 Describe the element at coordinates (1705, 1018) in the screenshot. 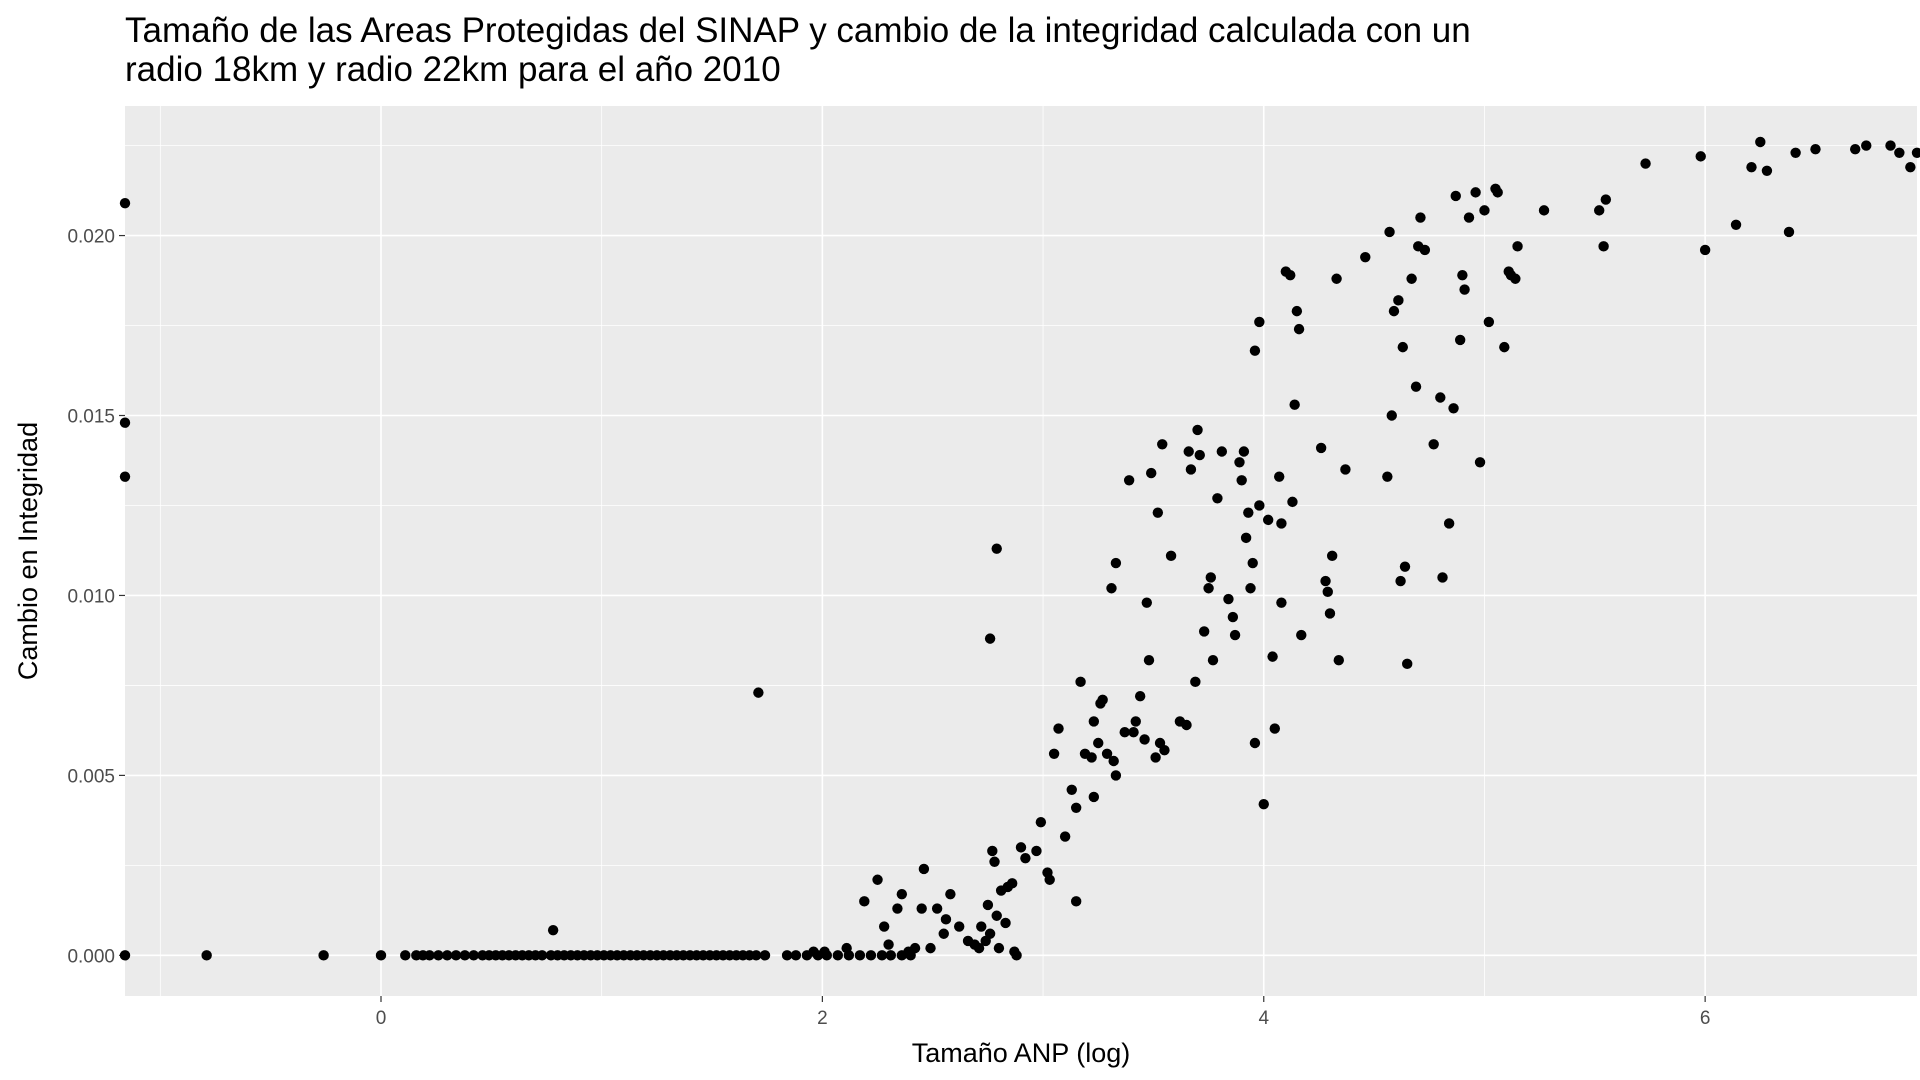

I see `x-tick-label: 6` at that location.